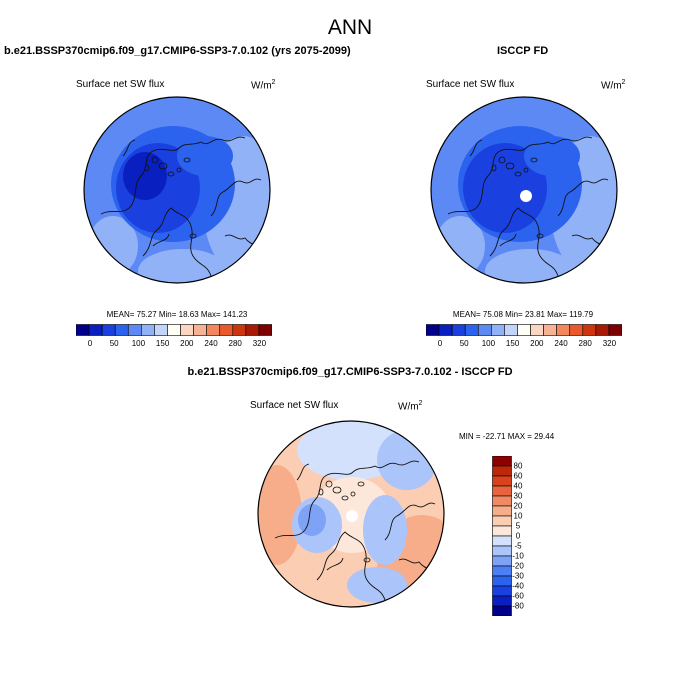 This screenshot has width=700, height=700. What do you see at coordinates (518, 526) in the screenshot?
I see `colorbar-tick-label: 5` at bounding box center [518, 526].